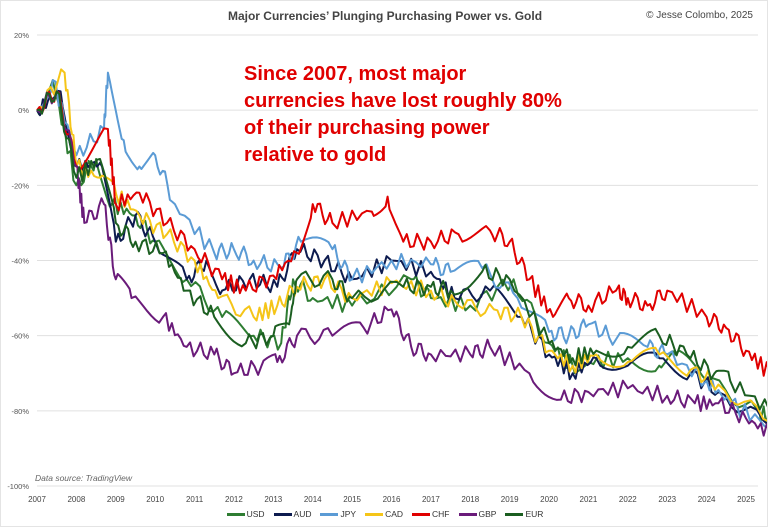  What do you see at coordinates (510, 499) in the screenshot?
I see `x-tick-label: 2019` at bounding box center [510, 499].